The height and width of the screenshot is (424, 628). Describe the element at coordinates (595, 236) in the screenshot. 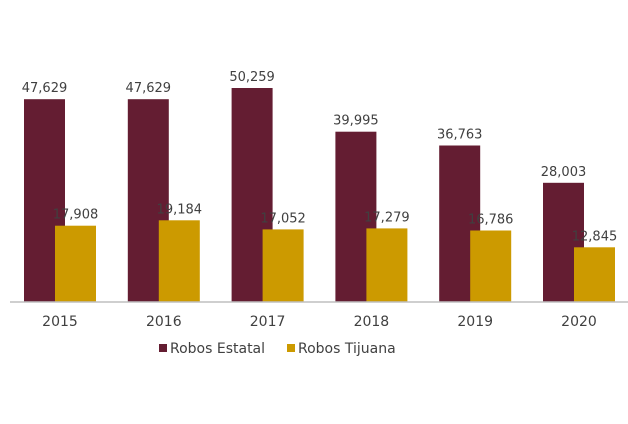

I see `data-label-tijuana-2020: 12,845` at that location.